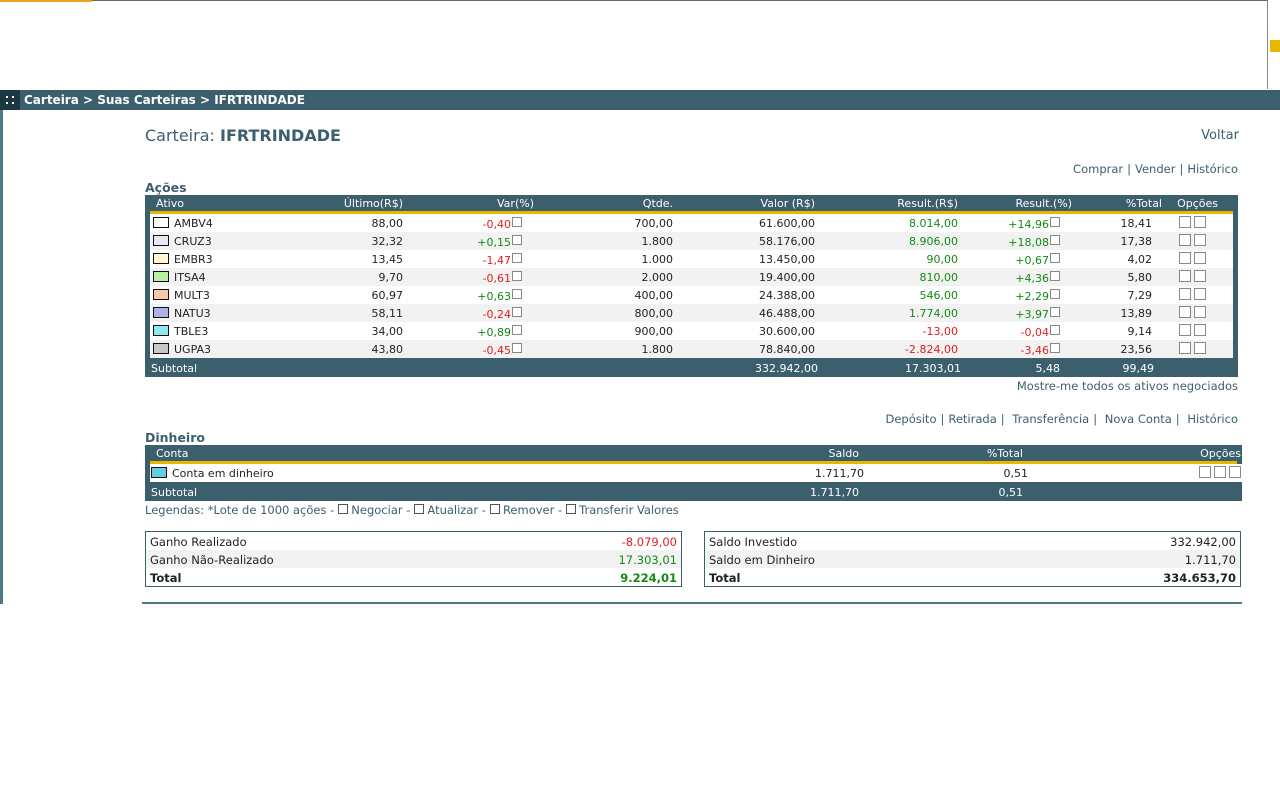 The width and height of the screenshot is (1280, 800). What do you see at coordinates (657, 203) in the screenshot?
I see `col-qtde: Qtde.` at bounding box center [657, 203].